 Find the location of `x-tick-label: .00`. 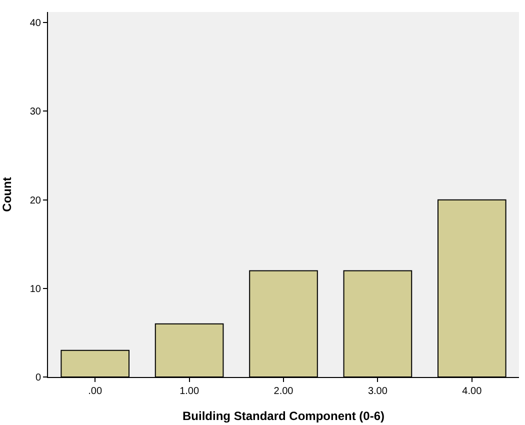

x-tick-label: .00 is located at coordinates (95, 391).